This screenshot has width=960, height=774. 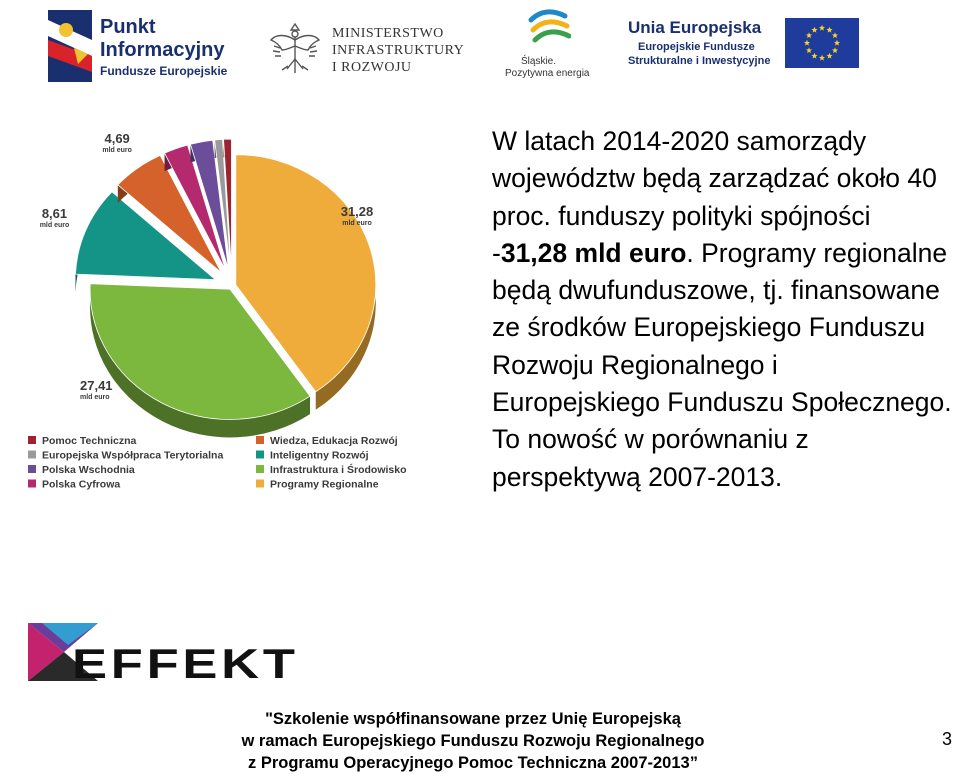 I want to click on slaskie-line2: Pozytywna energia, so click(x=547, y=73).